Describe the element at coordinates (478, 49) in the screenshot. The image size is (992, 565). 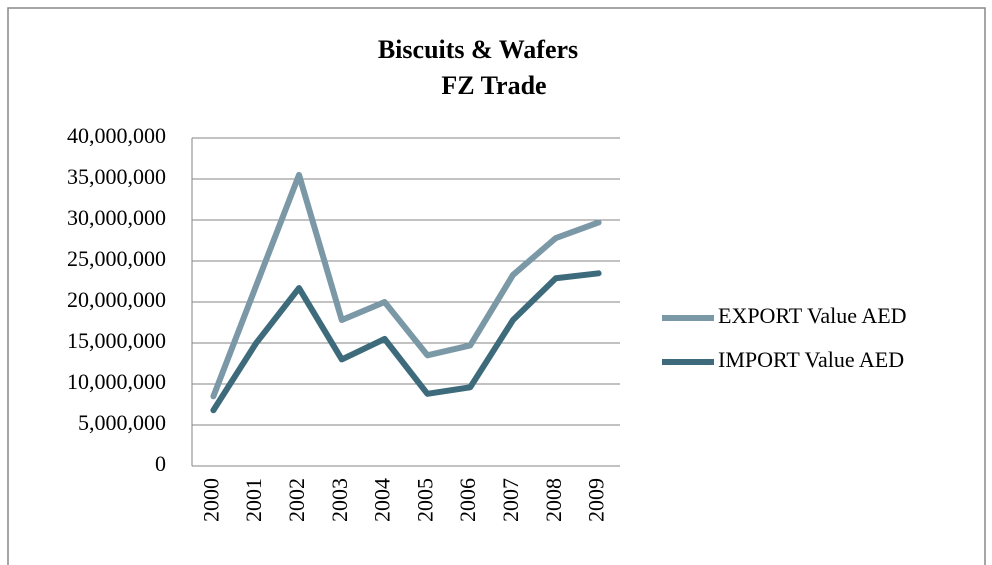
I see `chart-title: Biscuits & Wafers` at that location.